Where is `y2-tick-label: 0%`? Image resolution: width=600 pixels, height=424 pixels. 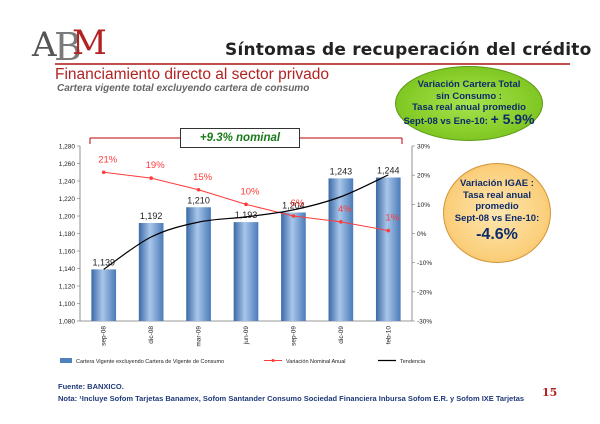 y2-tick-label: 0% is located at coordinates (422, 234).